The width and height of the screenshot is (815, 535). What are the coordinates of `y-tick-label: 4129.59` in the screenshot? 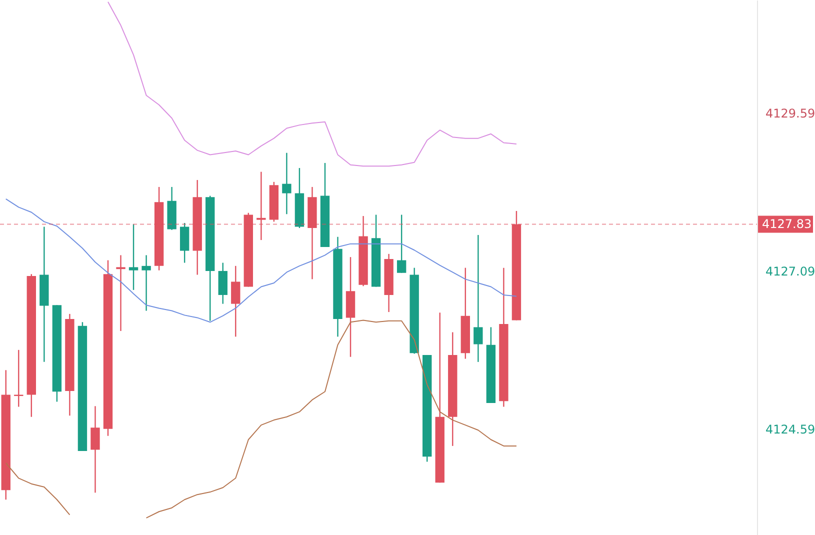 It's located at (790, 113).